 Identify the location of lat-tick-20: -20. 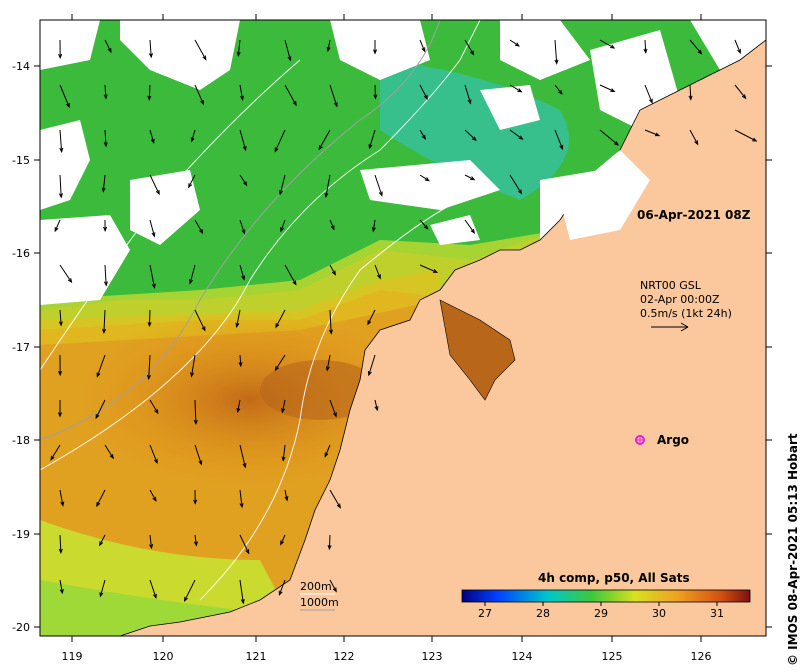
(21, 627).